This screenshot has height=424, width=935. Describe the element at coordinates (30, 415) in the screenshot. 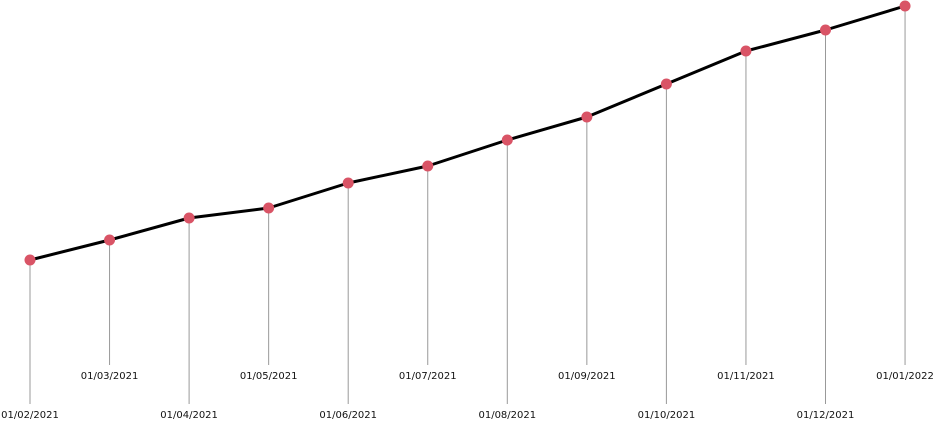

I see `x-tick-label: 01/02/2021` at that location.